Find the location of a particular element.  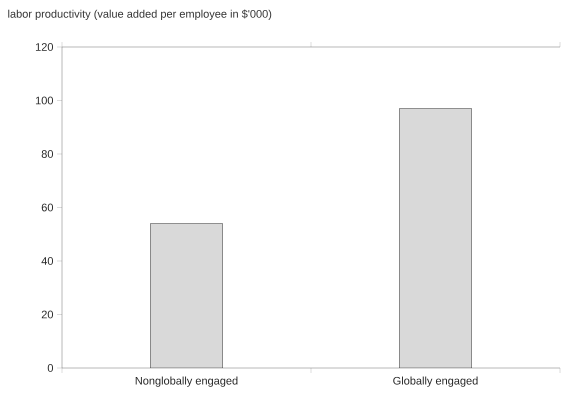

x-tick-label: Globally engaged is located at coordinates (435, 381).